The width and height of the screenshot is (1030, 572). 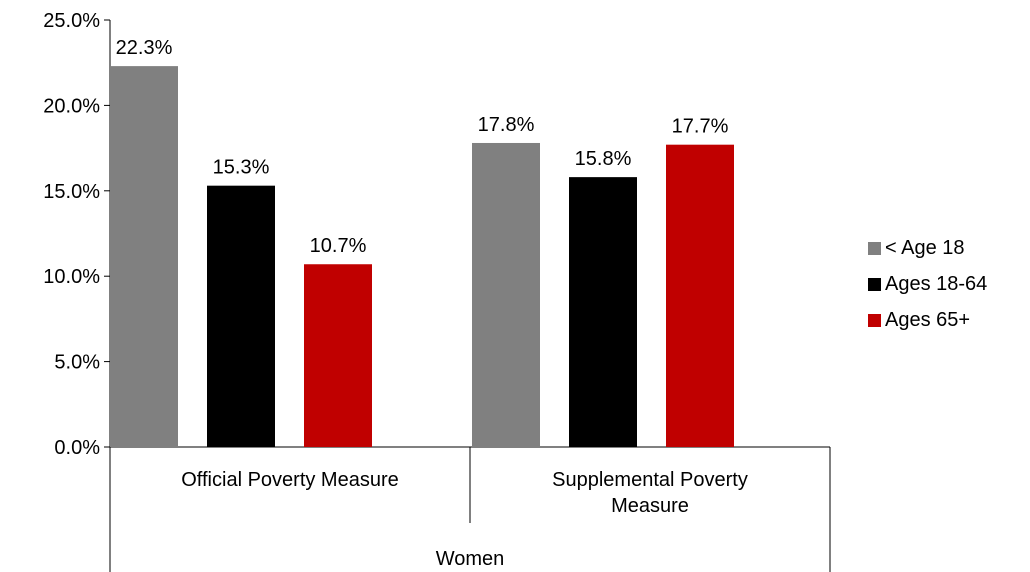 I want to click on legend-item-65-plus: Ages 65+, so click(x=927, y=320).